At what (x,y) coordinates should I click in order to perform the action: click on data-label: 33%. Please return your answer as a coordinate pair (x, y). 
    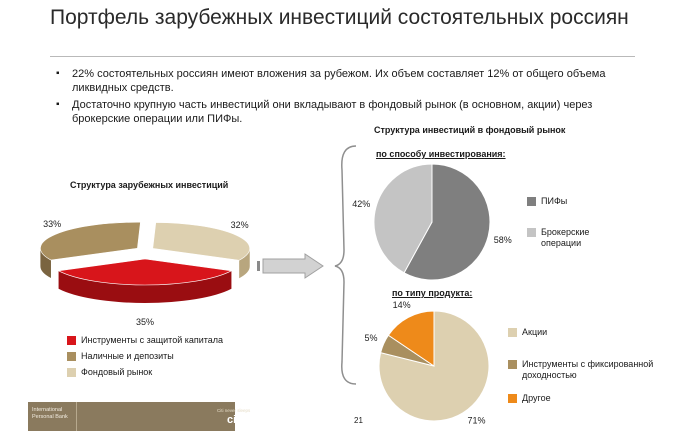
    Looking at the image, I should click on (52, 224).